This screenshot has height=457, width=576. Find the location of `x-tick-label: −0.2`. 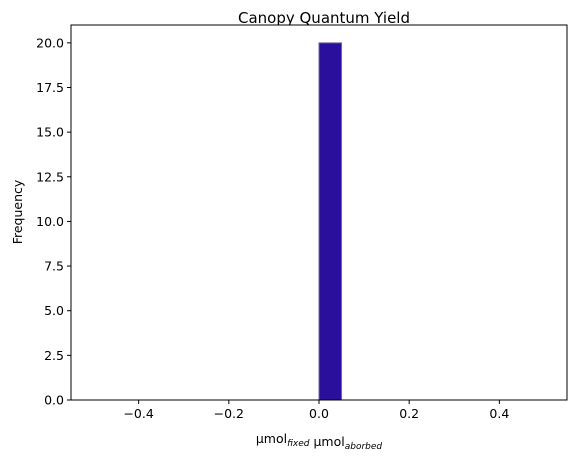

x-tick-label: −0.2 is located at coordinates (229, 413).